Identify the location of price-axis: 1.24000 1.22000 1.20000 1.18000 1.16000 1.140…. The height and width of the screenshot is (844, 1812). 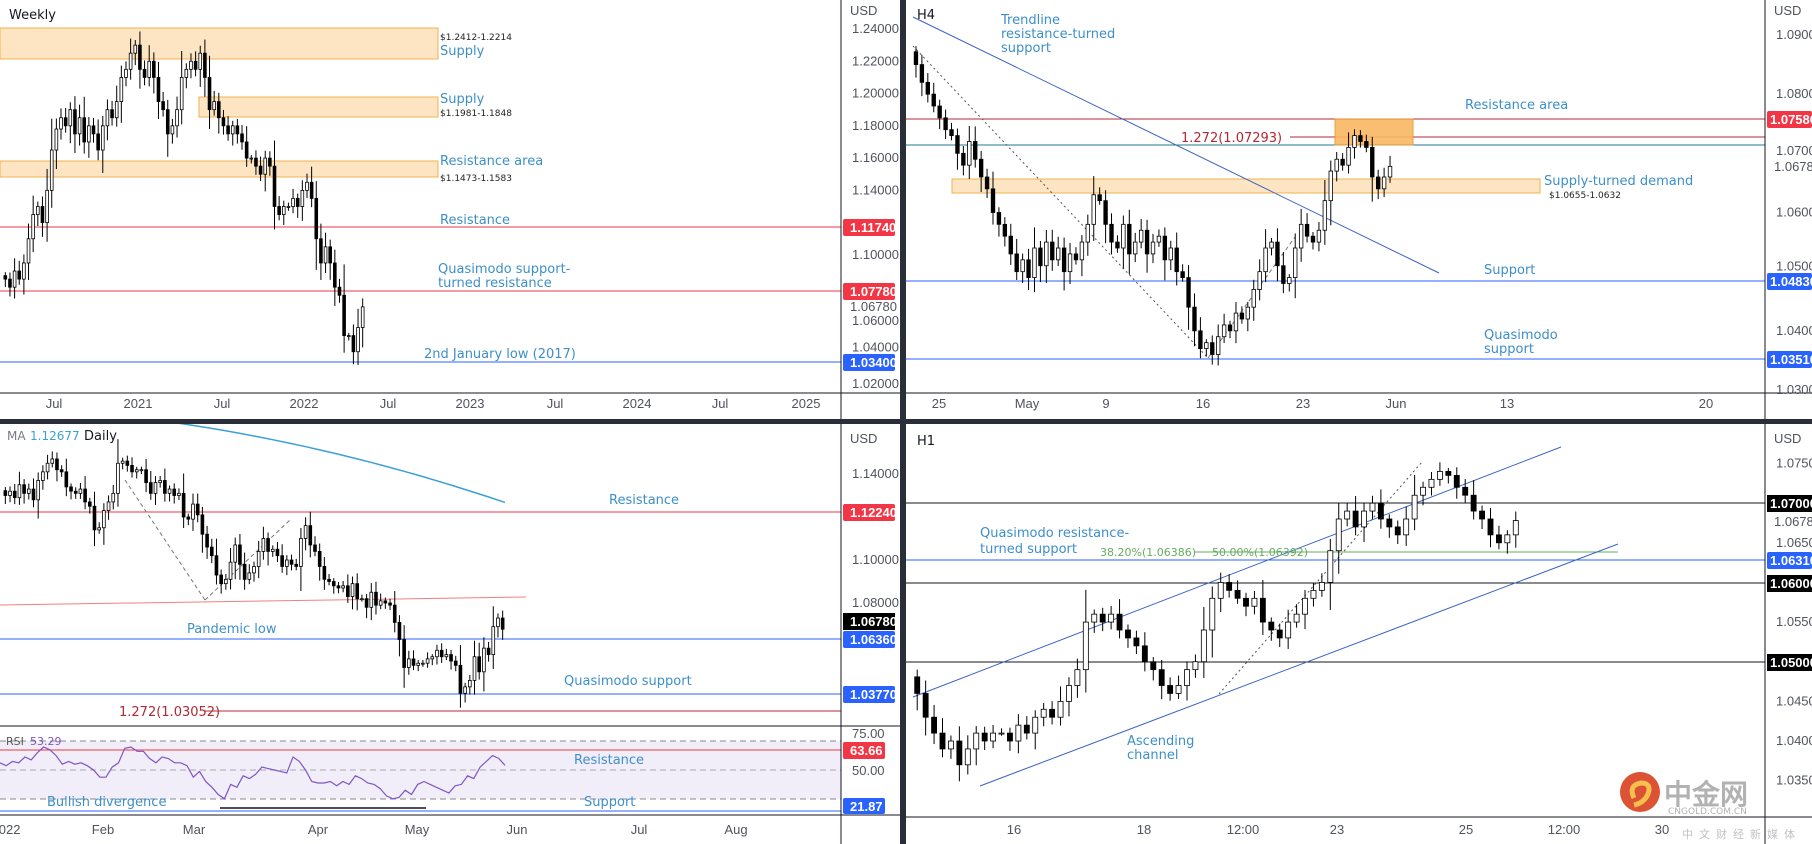
(875, 206).